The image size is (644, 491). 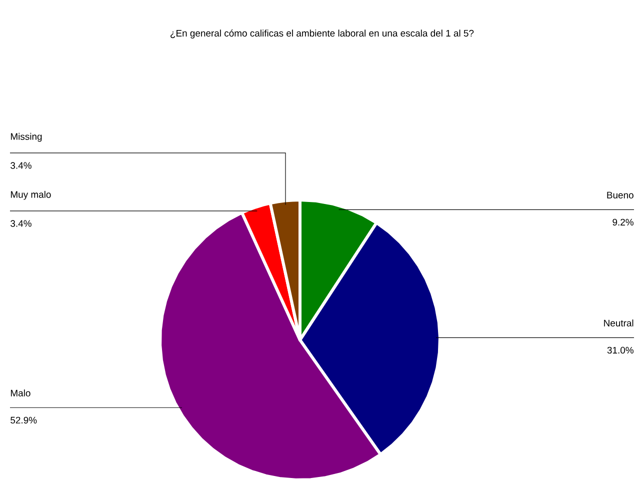 What do you see at coordinates (322, 34) in the screenshot?
I see `chart-title: ¿En general cómo calificas el ambiente laboral en una escala del 1 al 5?` at bounding box center [322, 34].